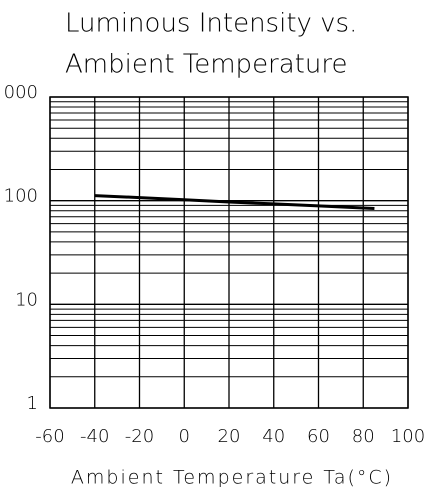 The width and height of the screenshot is (448, 493). I want to click on y-tick-label: 100, so click(21, 196).